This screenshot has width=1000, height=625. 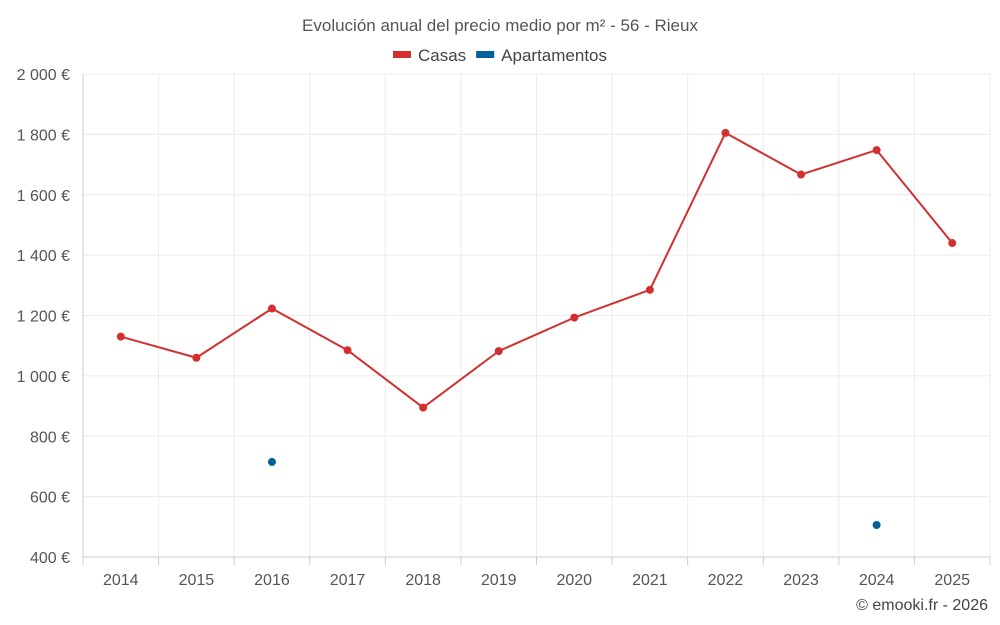 I want to click on x-tick-label: 2024, so click(x=877, y=580).